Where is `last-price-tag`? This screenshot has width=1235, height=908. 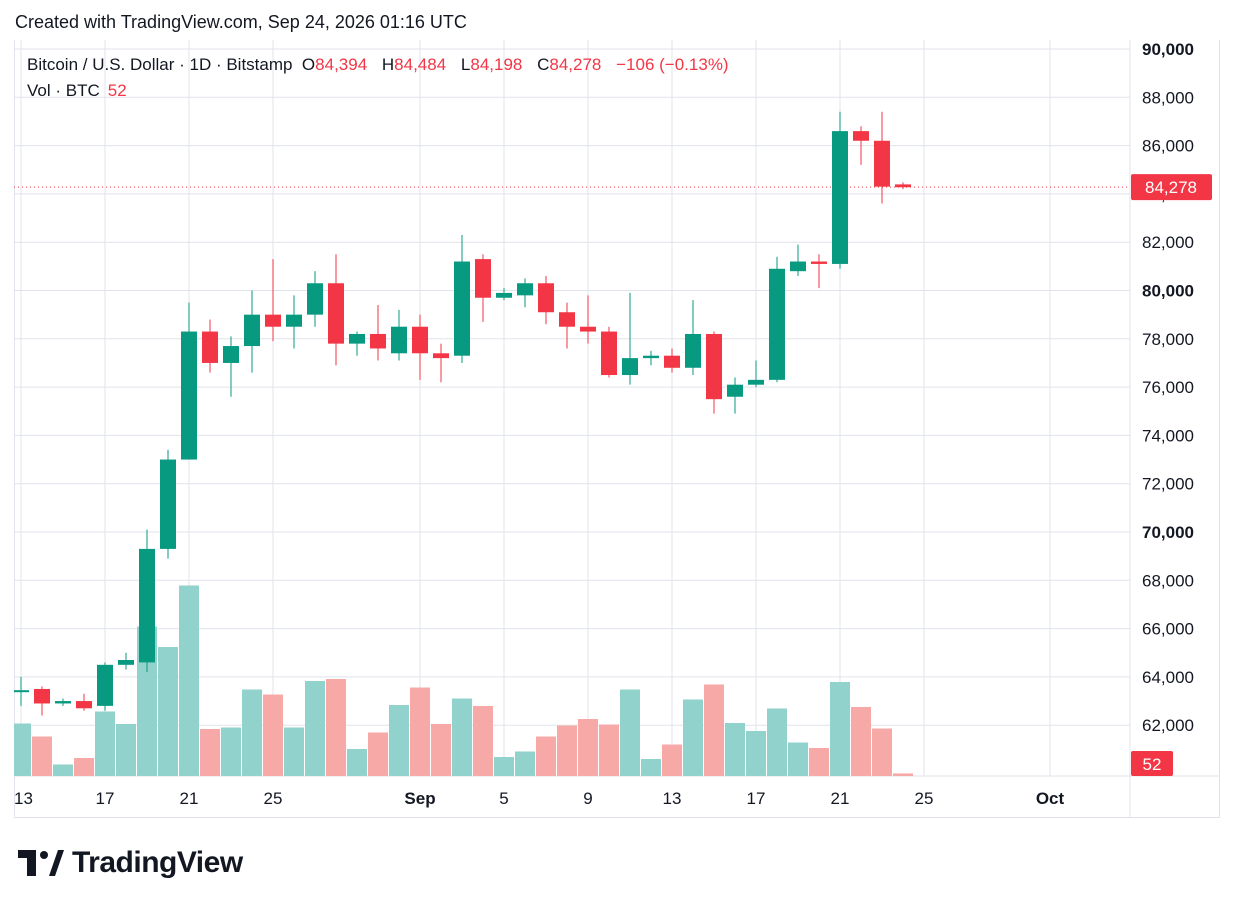
last-price-tag is located at coordinates (1171, 187).